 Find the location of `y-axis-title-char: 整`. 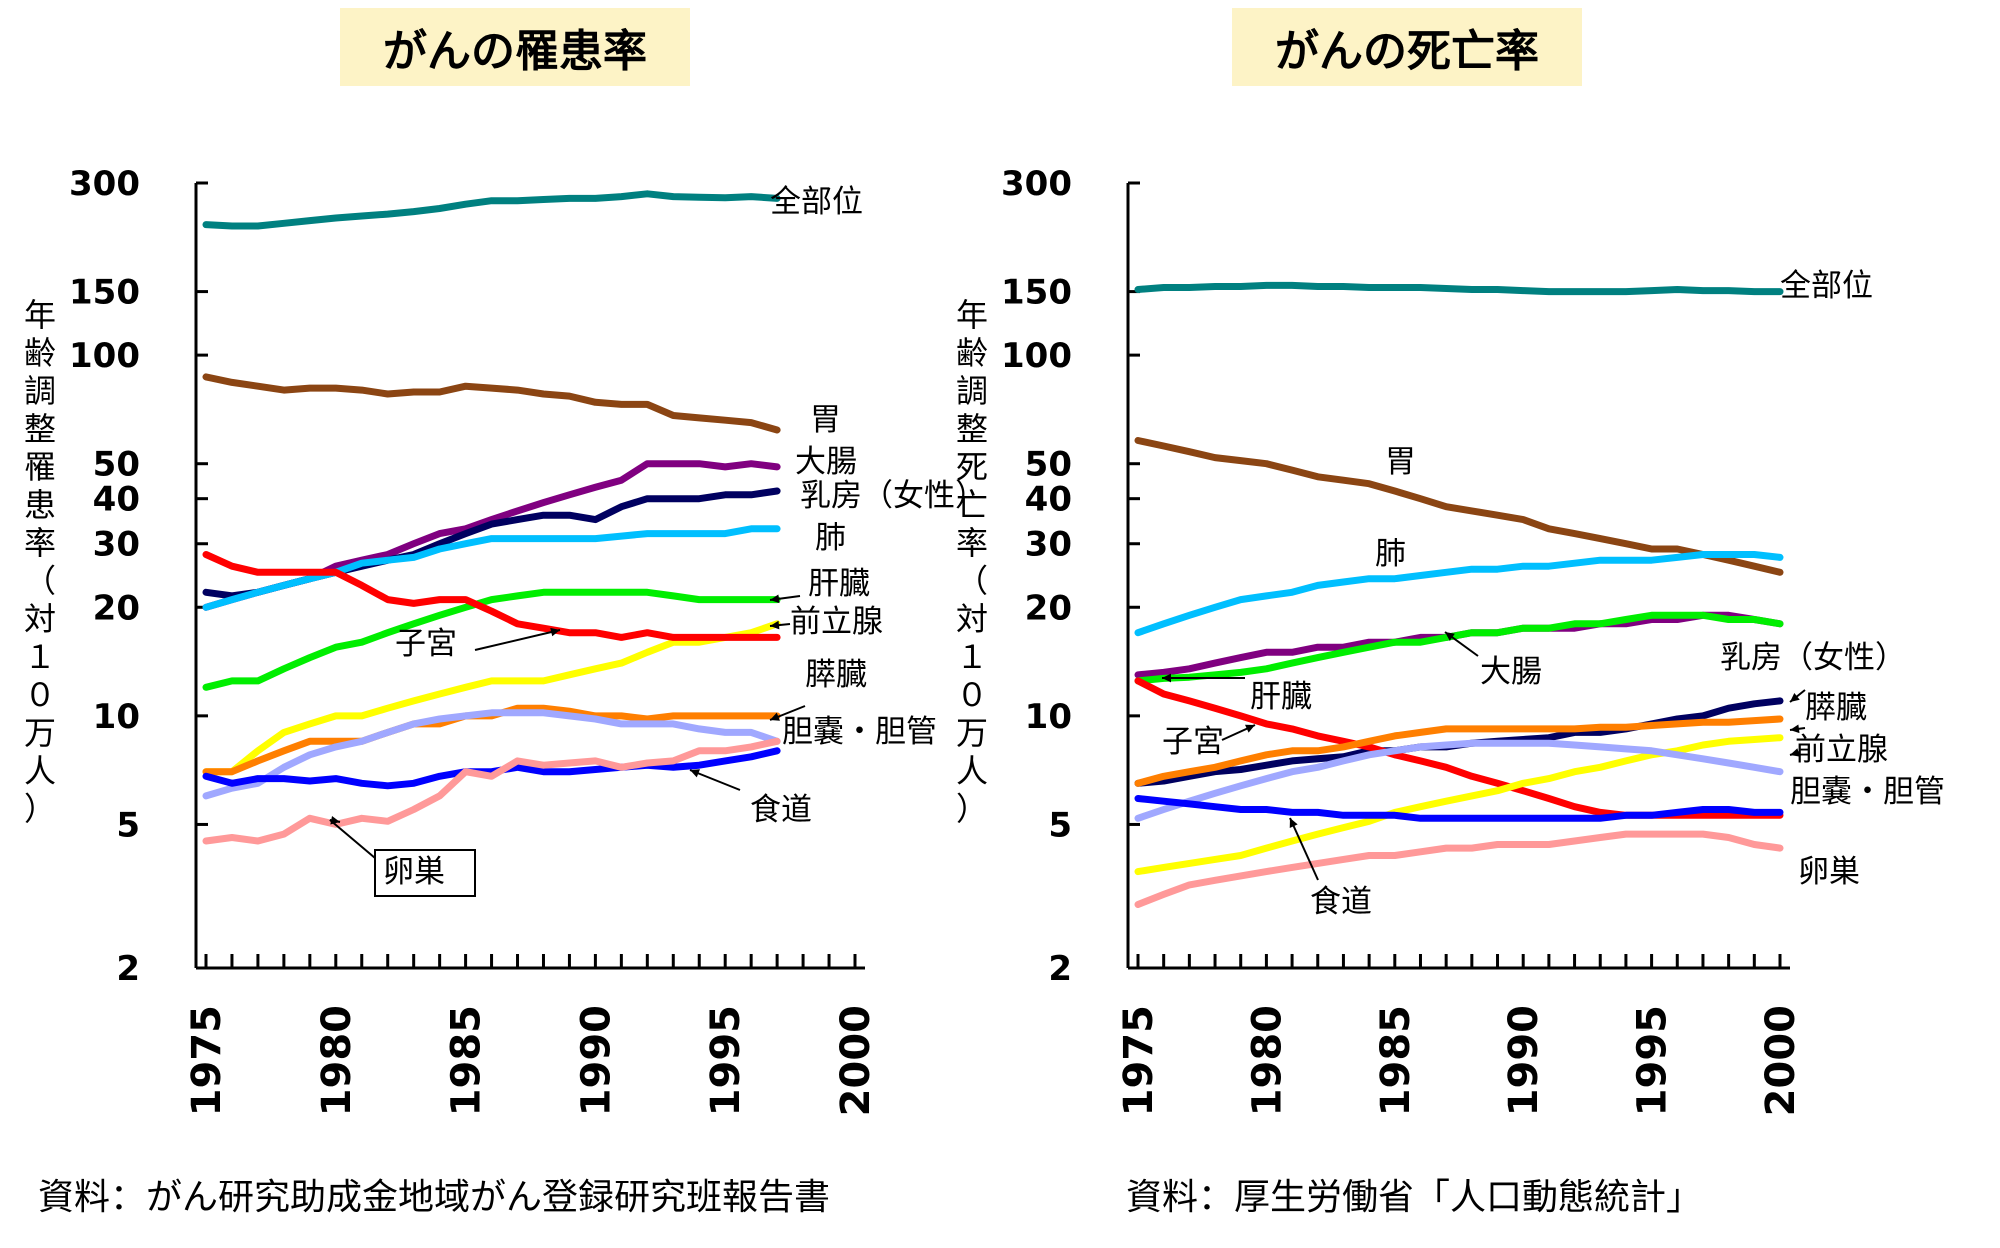

y-axis-title-char: 整 is located at coordinates (972, 429).